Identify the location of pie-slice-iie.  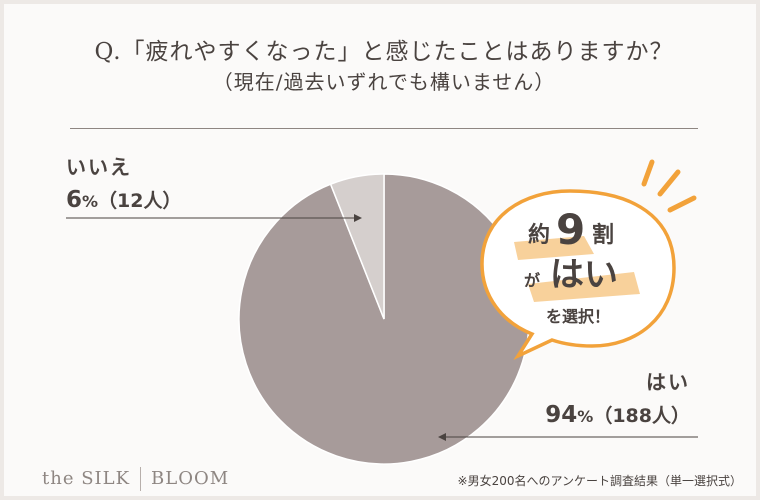
(357, 246).